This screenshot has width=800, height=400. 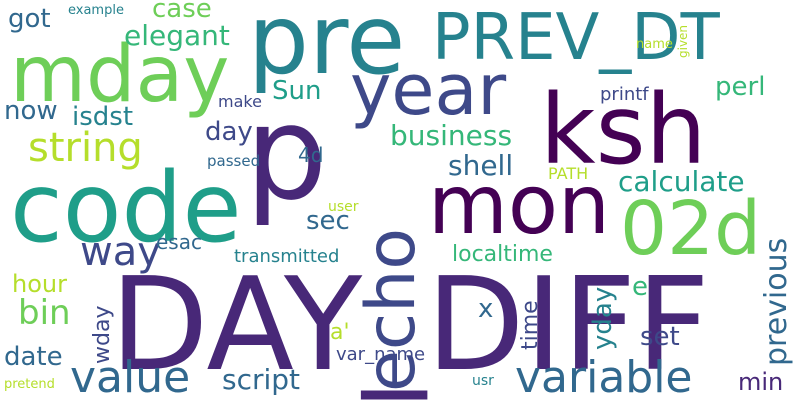 What do you see at coordinates (428, 90) in the screenshot?
I see `word-year: year` at bounding box center [428, 90].